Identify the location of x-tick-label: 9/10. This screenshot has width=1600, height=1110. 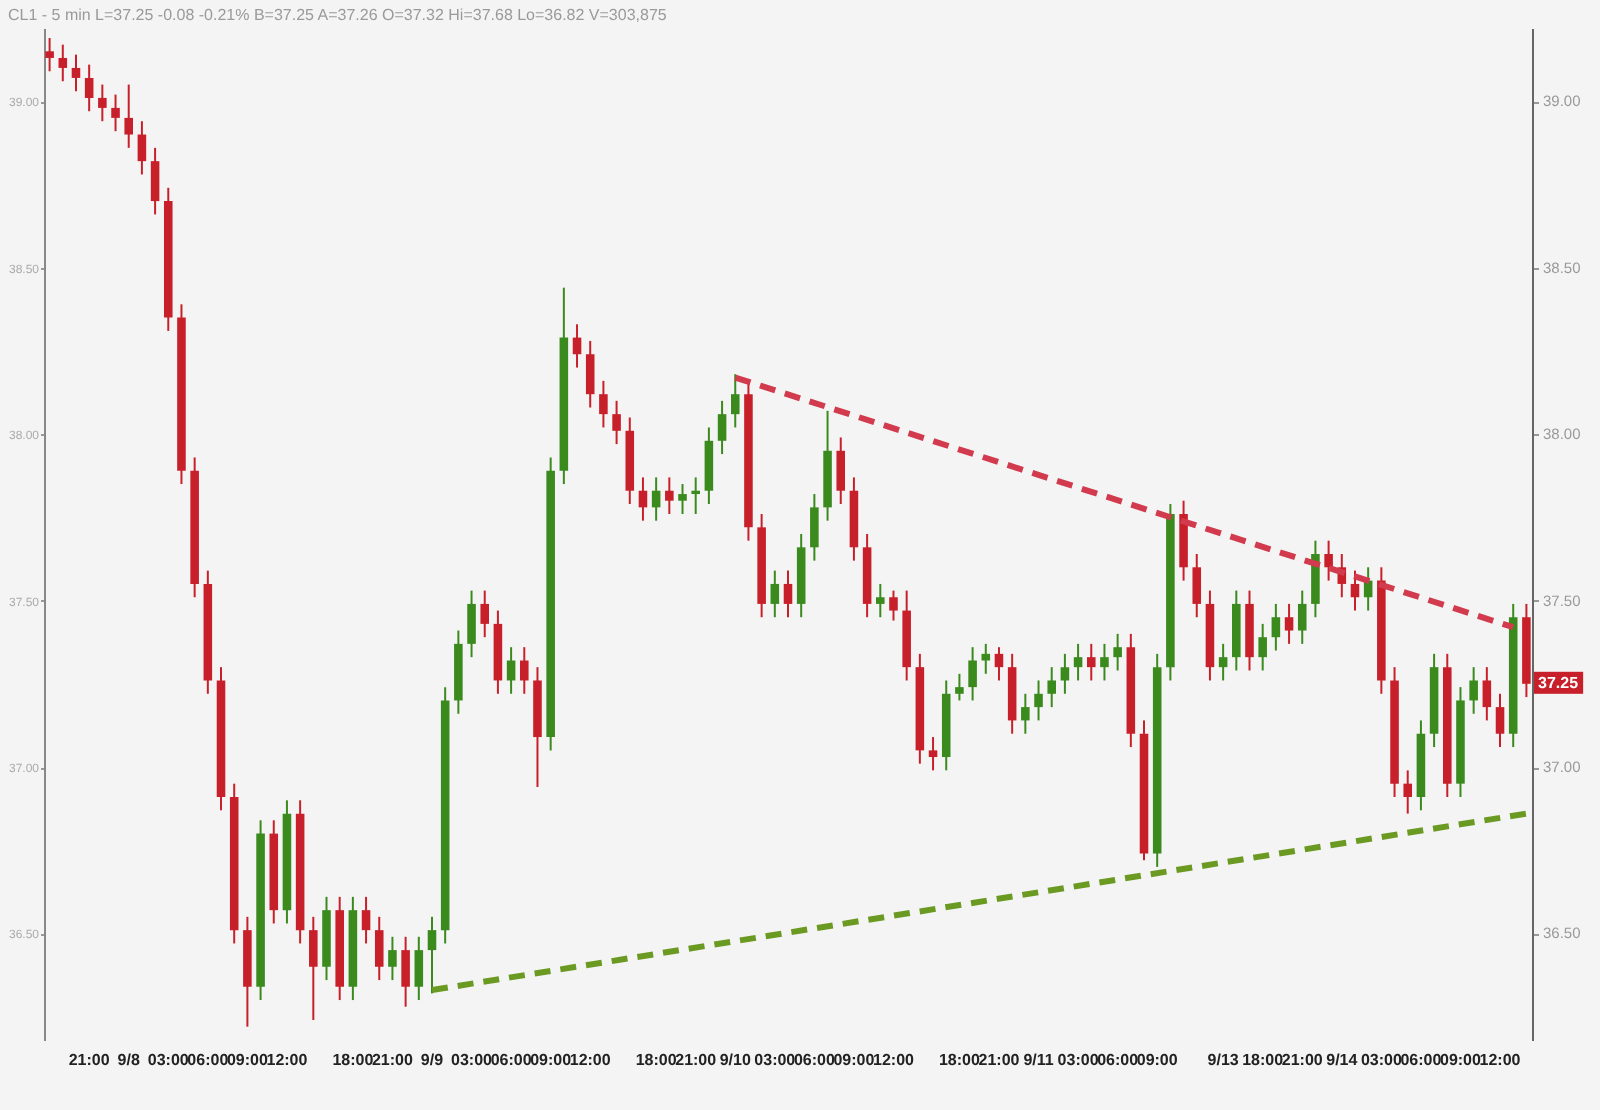
(735, 1060).